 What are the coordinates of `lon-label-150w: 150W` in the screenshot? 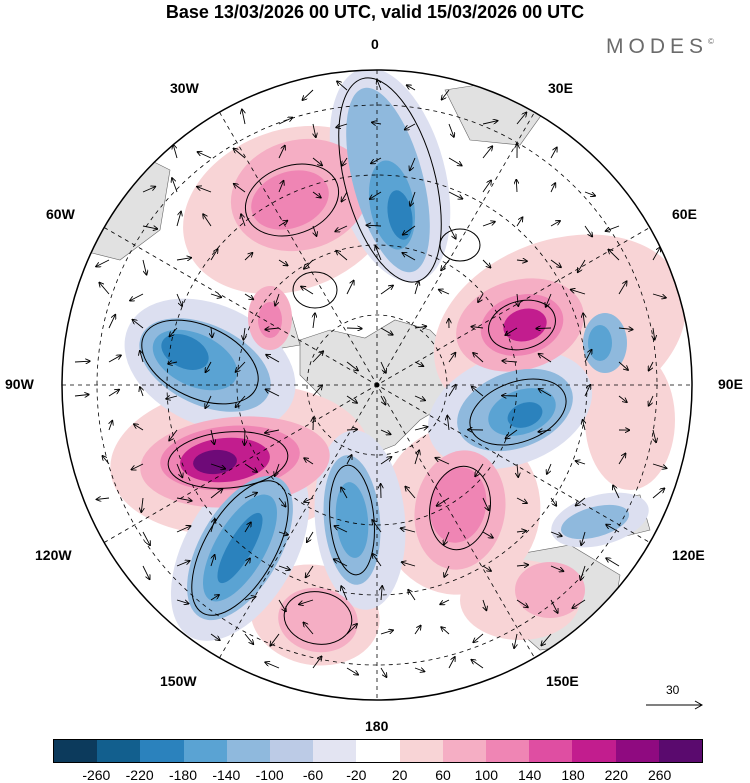 It's located at (178, 681).